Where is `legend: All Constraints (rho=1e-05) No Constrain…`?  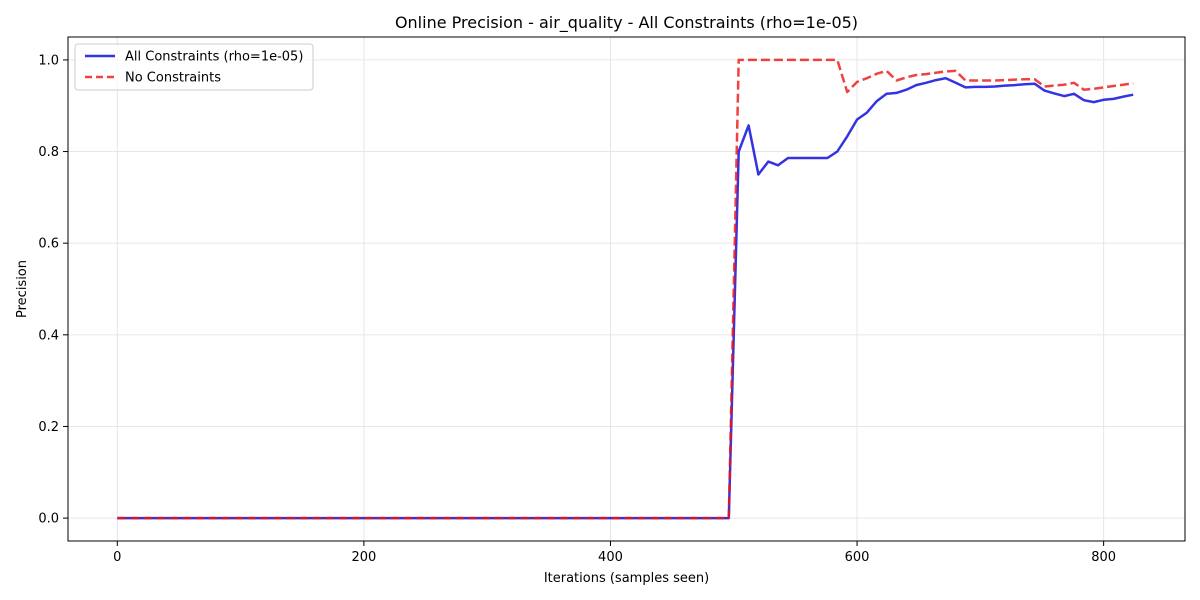
legend: All Constraints (rho=1e-05) No Constrain… is located at coordinates (194, 67).